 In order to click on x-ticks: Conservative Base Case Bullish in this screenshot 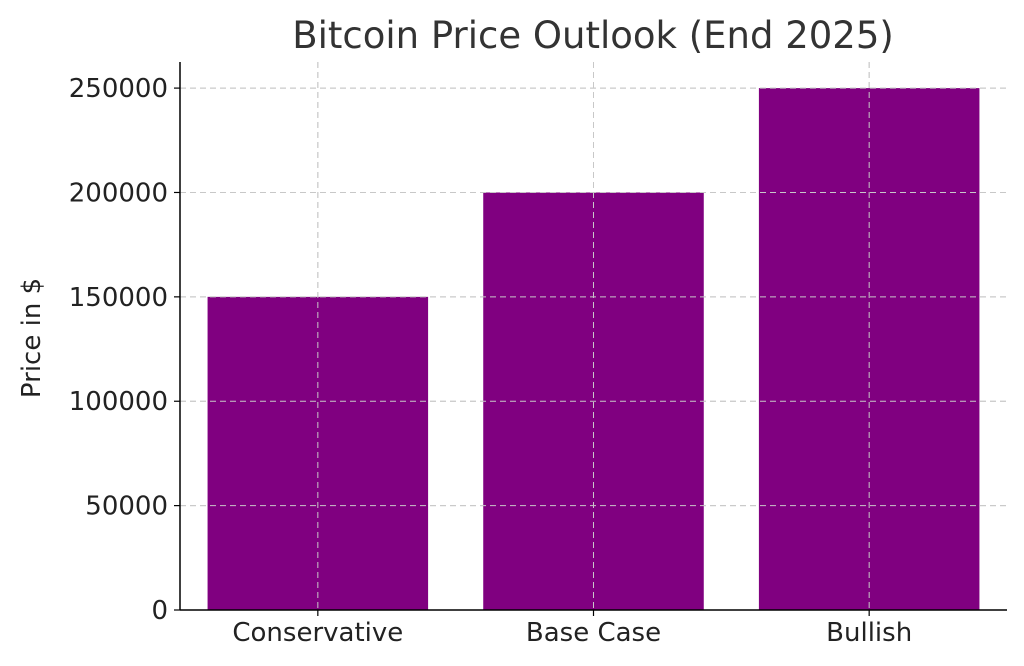, I will do `click(572, 629)`.